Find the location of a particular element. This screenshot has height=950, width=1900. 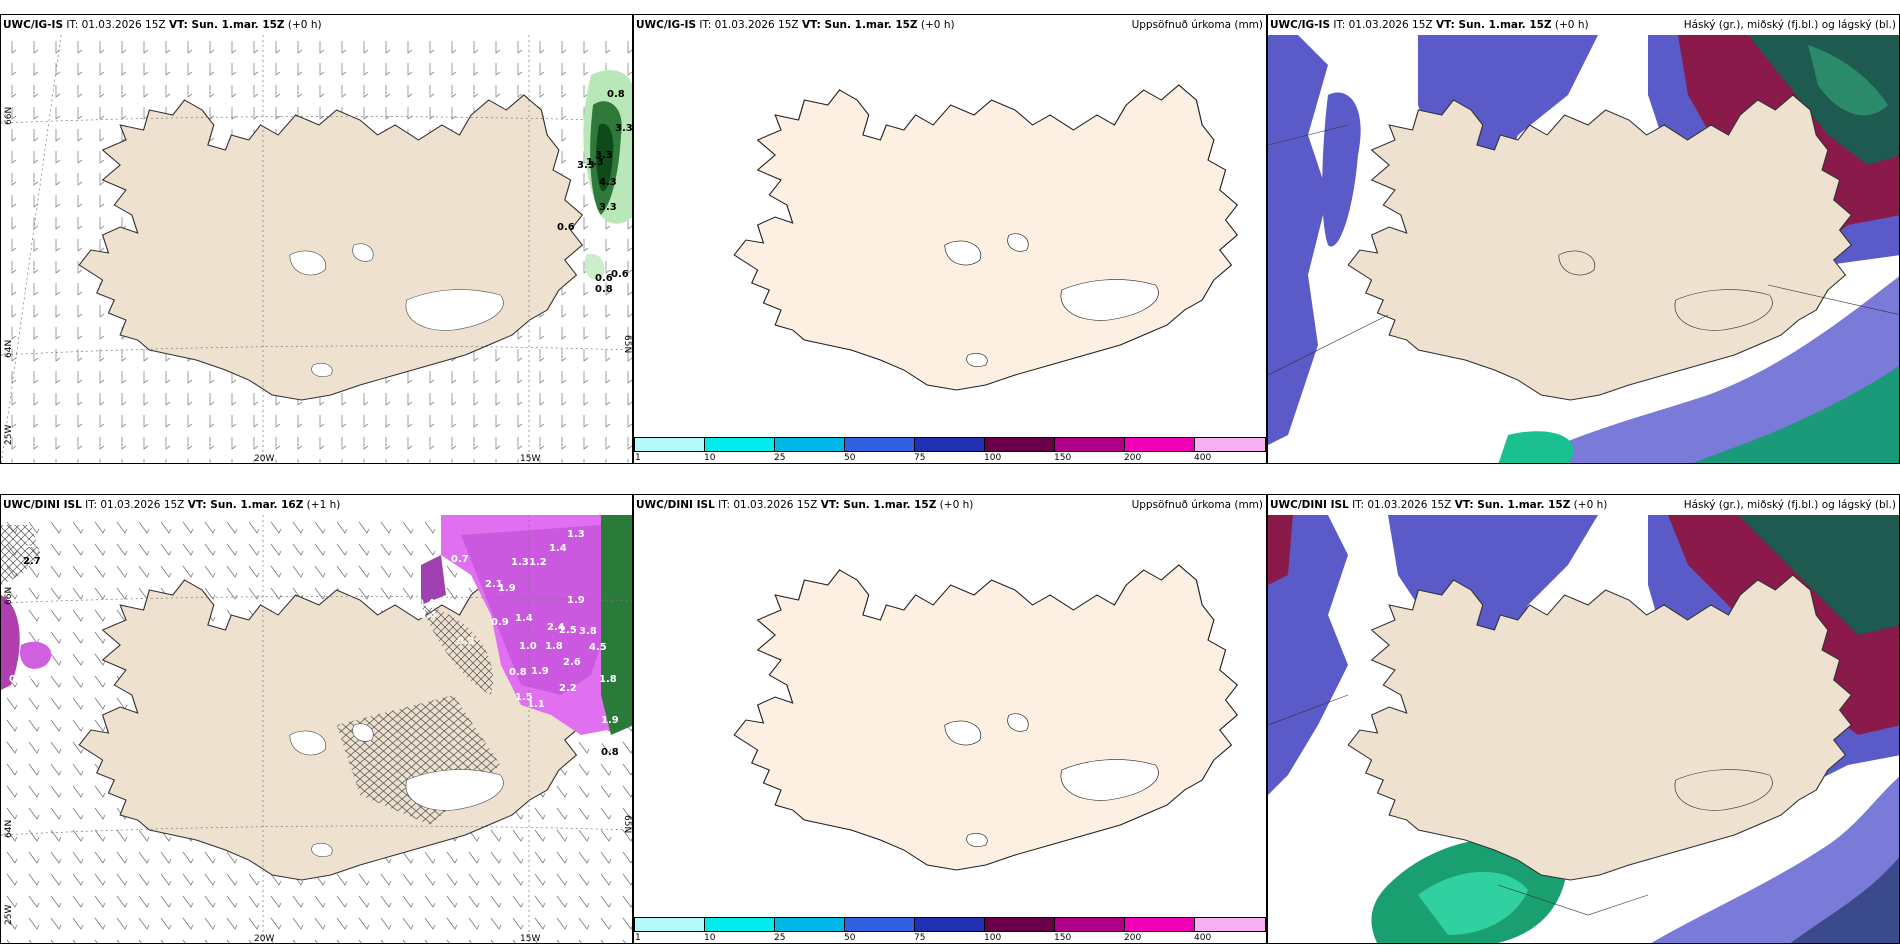

value-label: 2.5 is located at coordinates (568, 630).